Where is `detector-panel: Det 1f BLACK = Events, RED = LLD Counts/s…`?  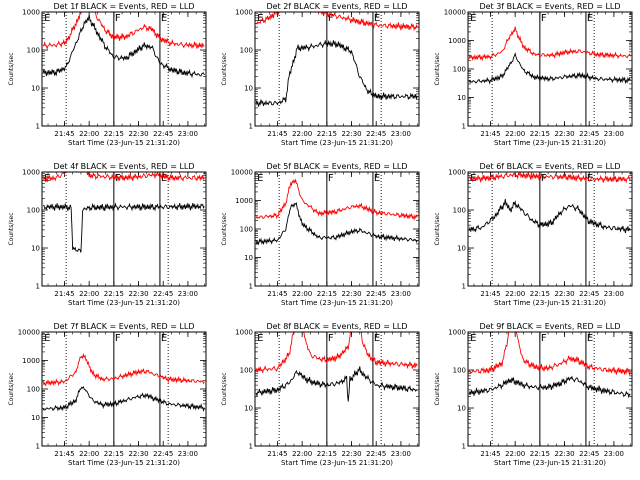
detector-panel: Det 1f BLACK = Events, RED = LLD Counts/s… is located at coordinates (107, 74).